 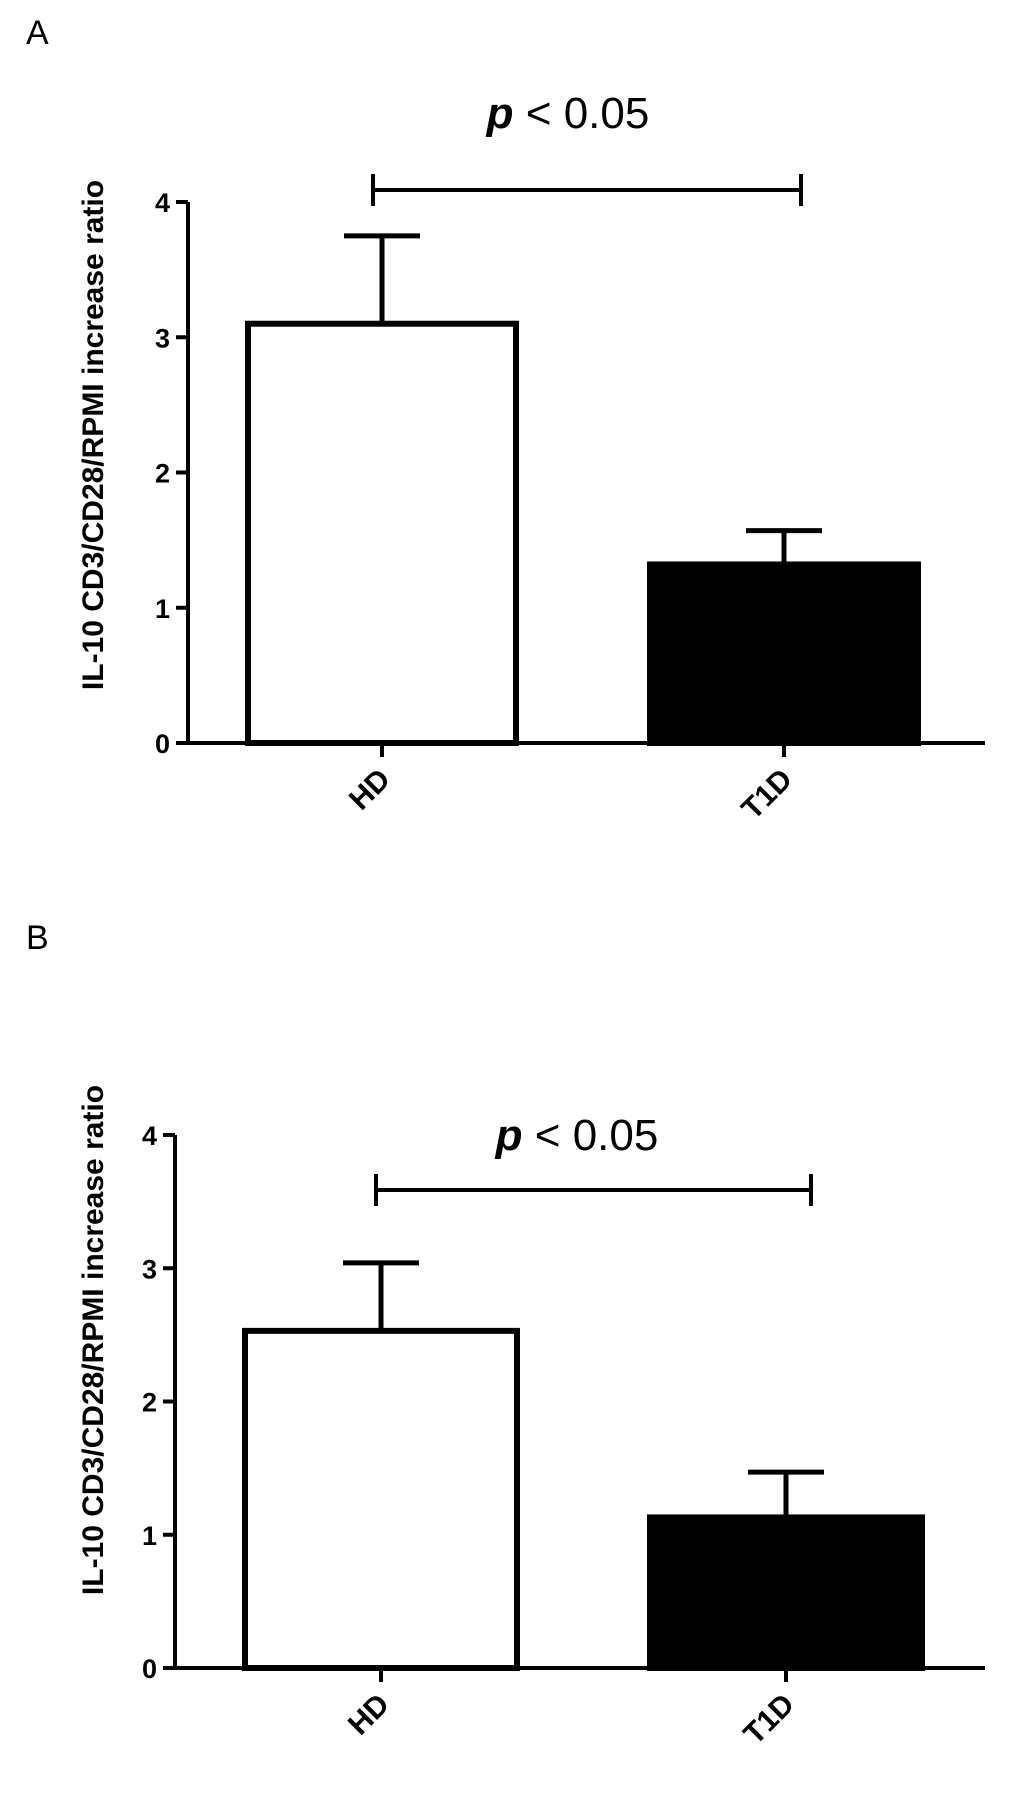 What do you see at coordinates (93, 435) in the screenshot?
I see `y-axis-label-a: IL-10 CD3/CD28/RPMI increase ratio` at bounding box center [93, 435].